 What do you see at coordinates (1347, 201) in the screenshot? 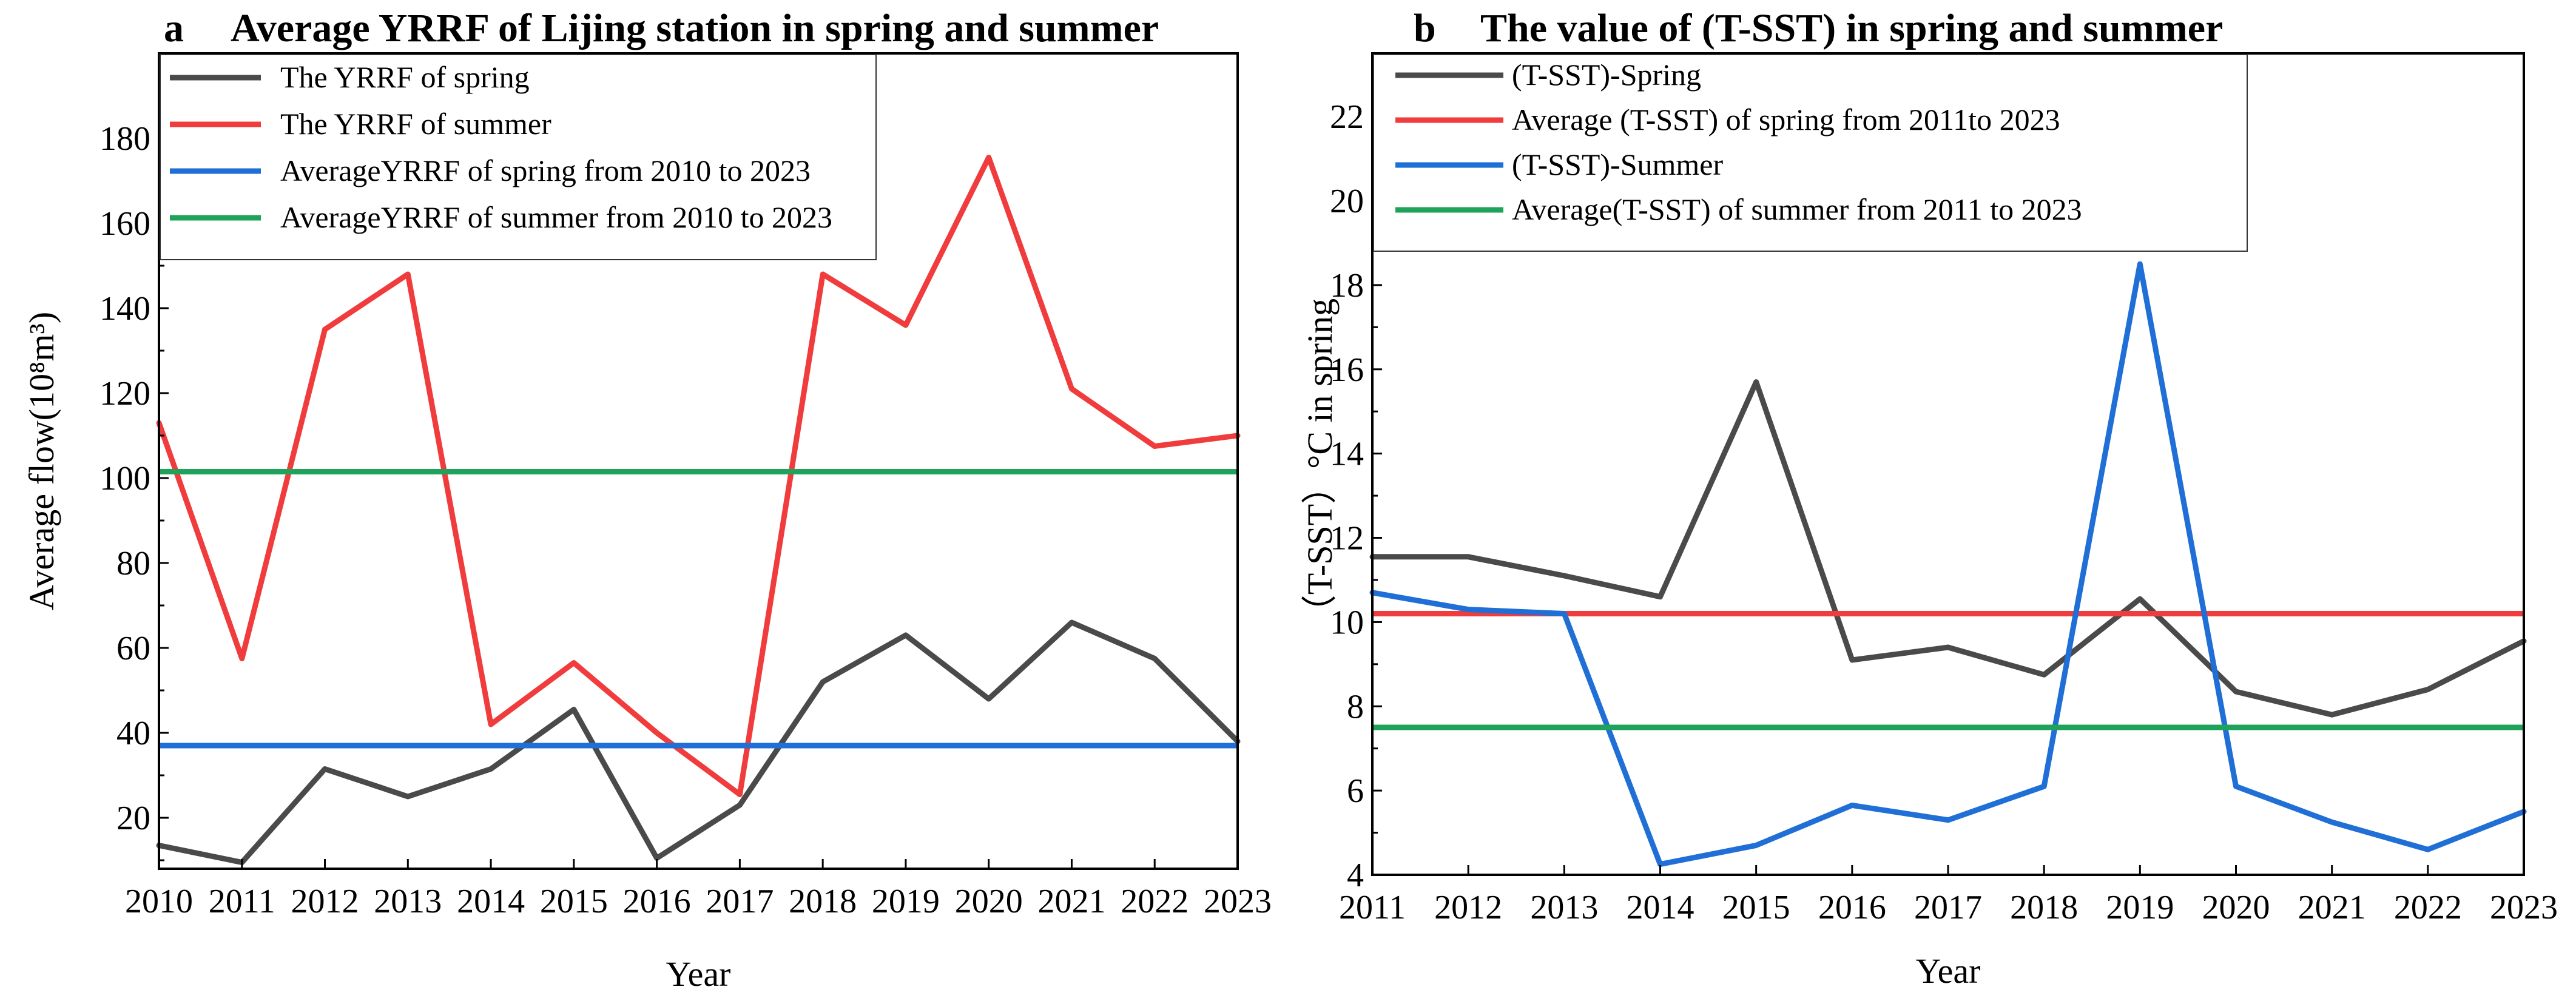
I see `panel-b-y-tick-label: 20` at bounding box center [1347, 201].